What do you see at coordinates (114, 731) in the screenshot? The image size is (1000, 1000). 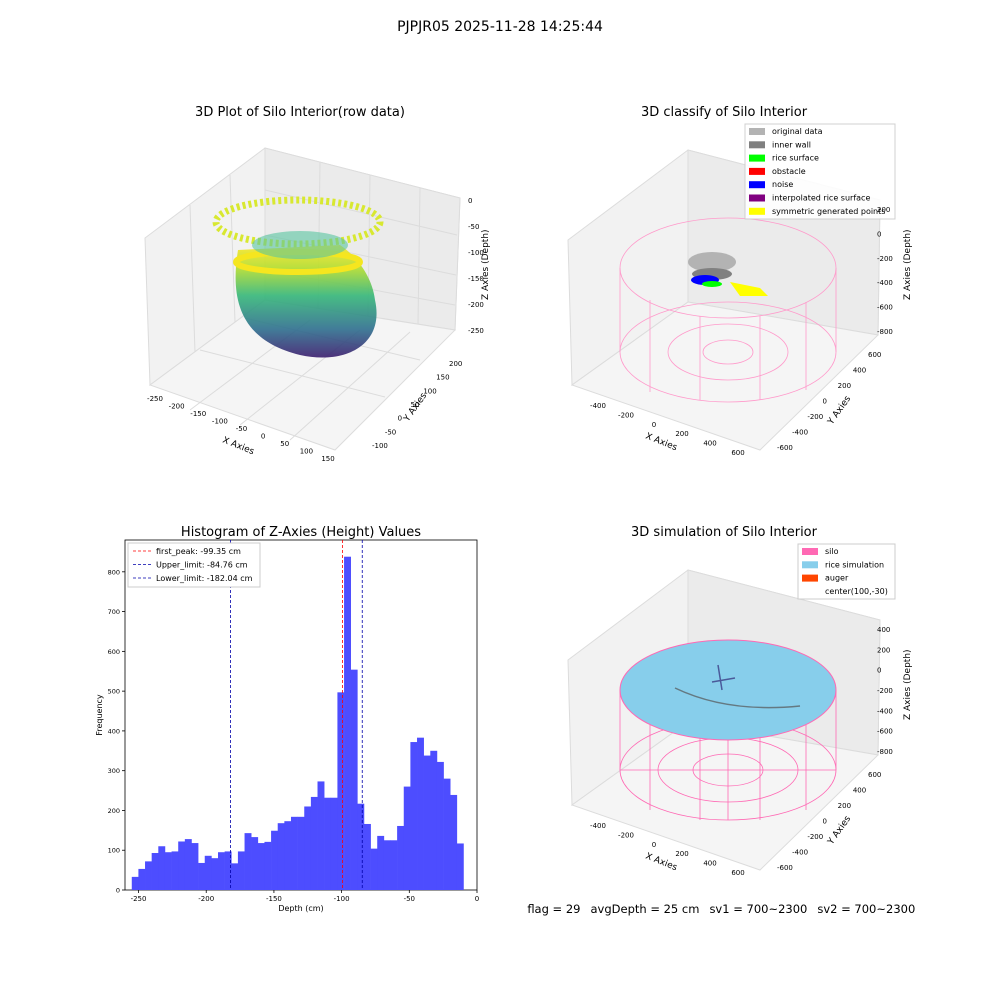 I see `hist-y-tick-label: 400` at bounding box center [114, 731].